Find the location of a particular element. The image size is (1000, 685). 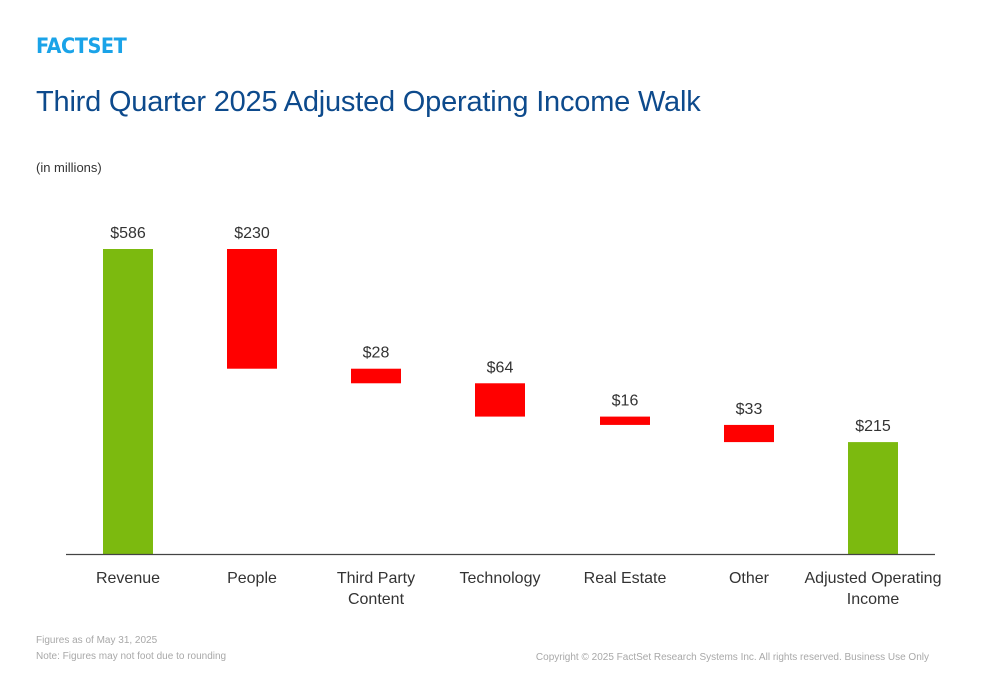

category-label-1: People is located at coordinates (252, 578).